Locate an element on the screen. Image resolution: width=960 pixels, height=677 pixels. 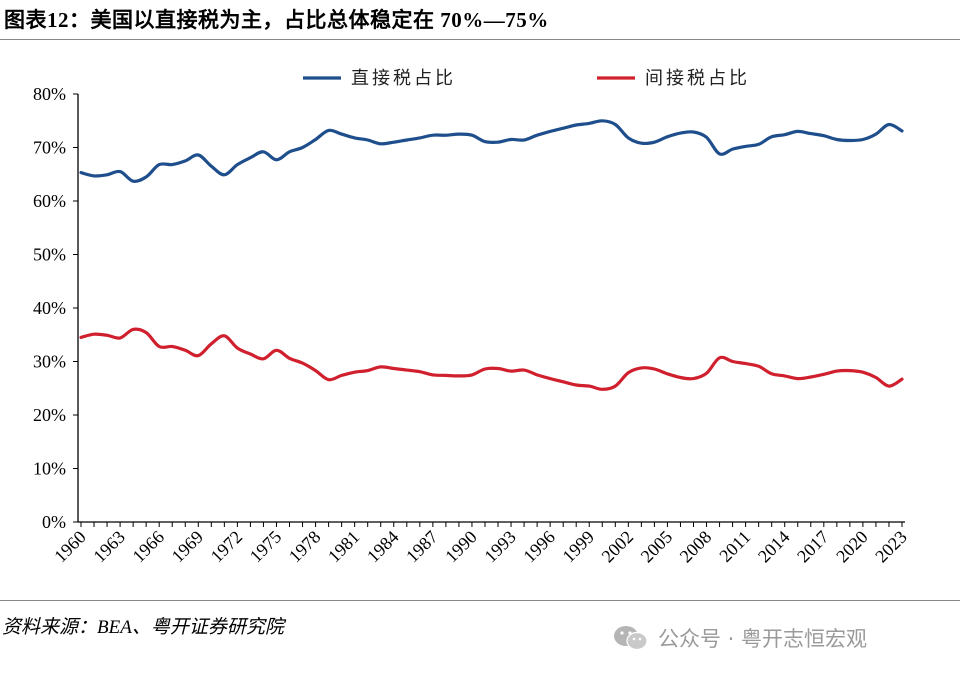
x-tick-label: 2011 is located at coordinates (734, 546).